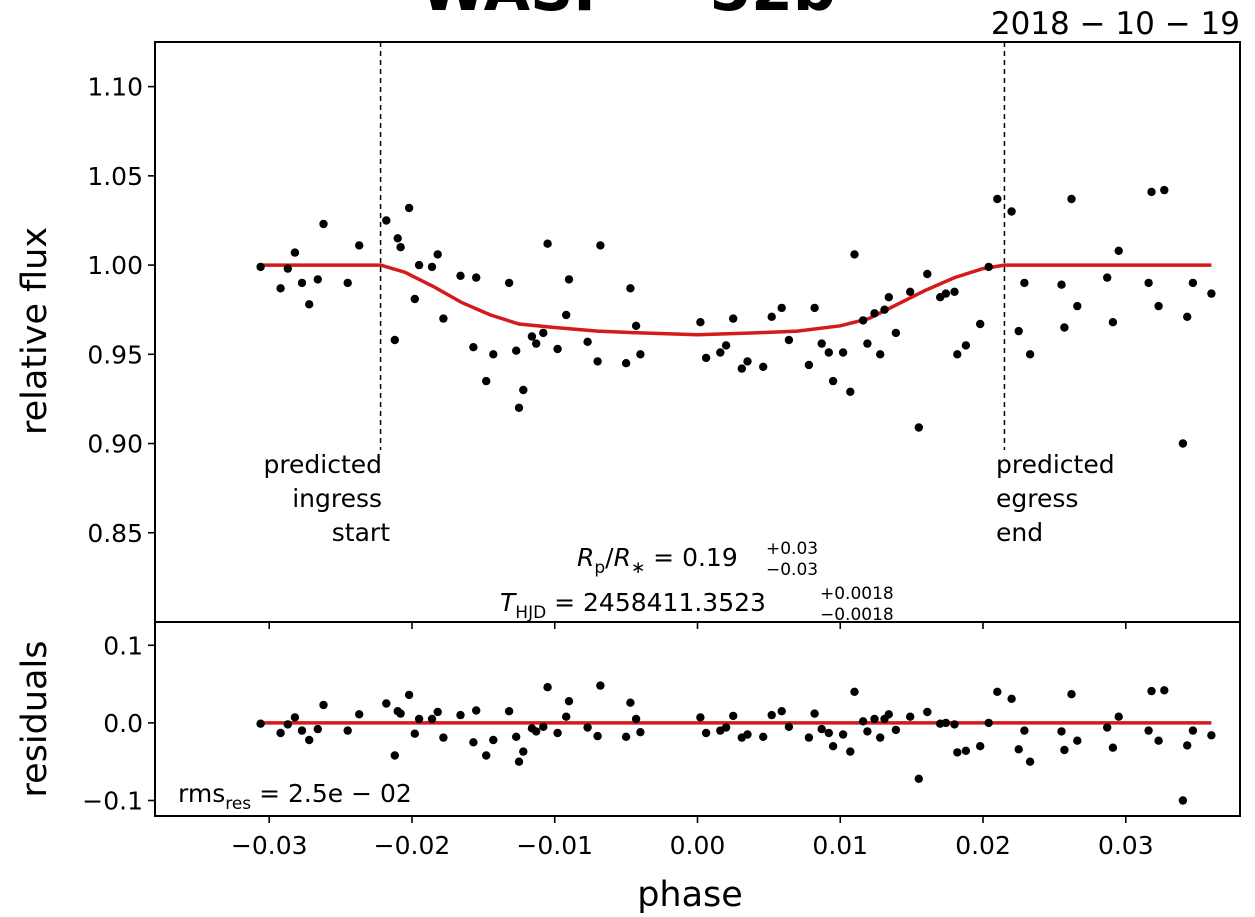  I want to click on egress-label-line-3: end, so click(1019, 532).